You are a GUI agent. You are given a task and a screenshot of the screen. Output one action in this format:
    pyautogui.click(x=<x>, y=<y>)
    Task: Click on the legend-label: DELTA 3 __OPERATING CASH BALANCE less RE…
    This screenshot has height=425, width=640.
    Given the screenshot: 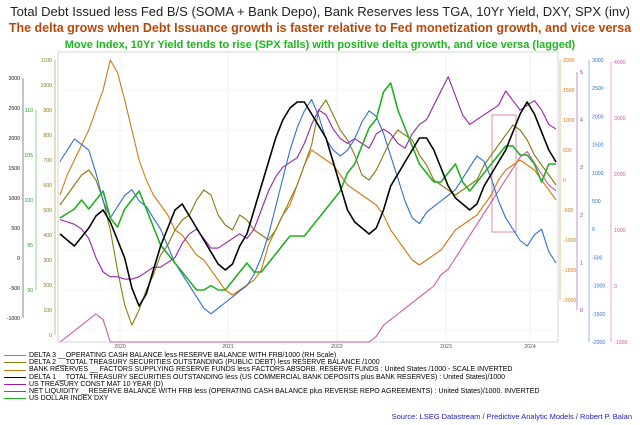 What is the action you would take?
    pyautogui.click(x=183, y=355)
    